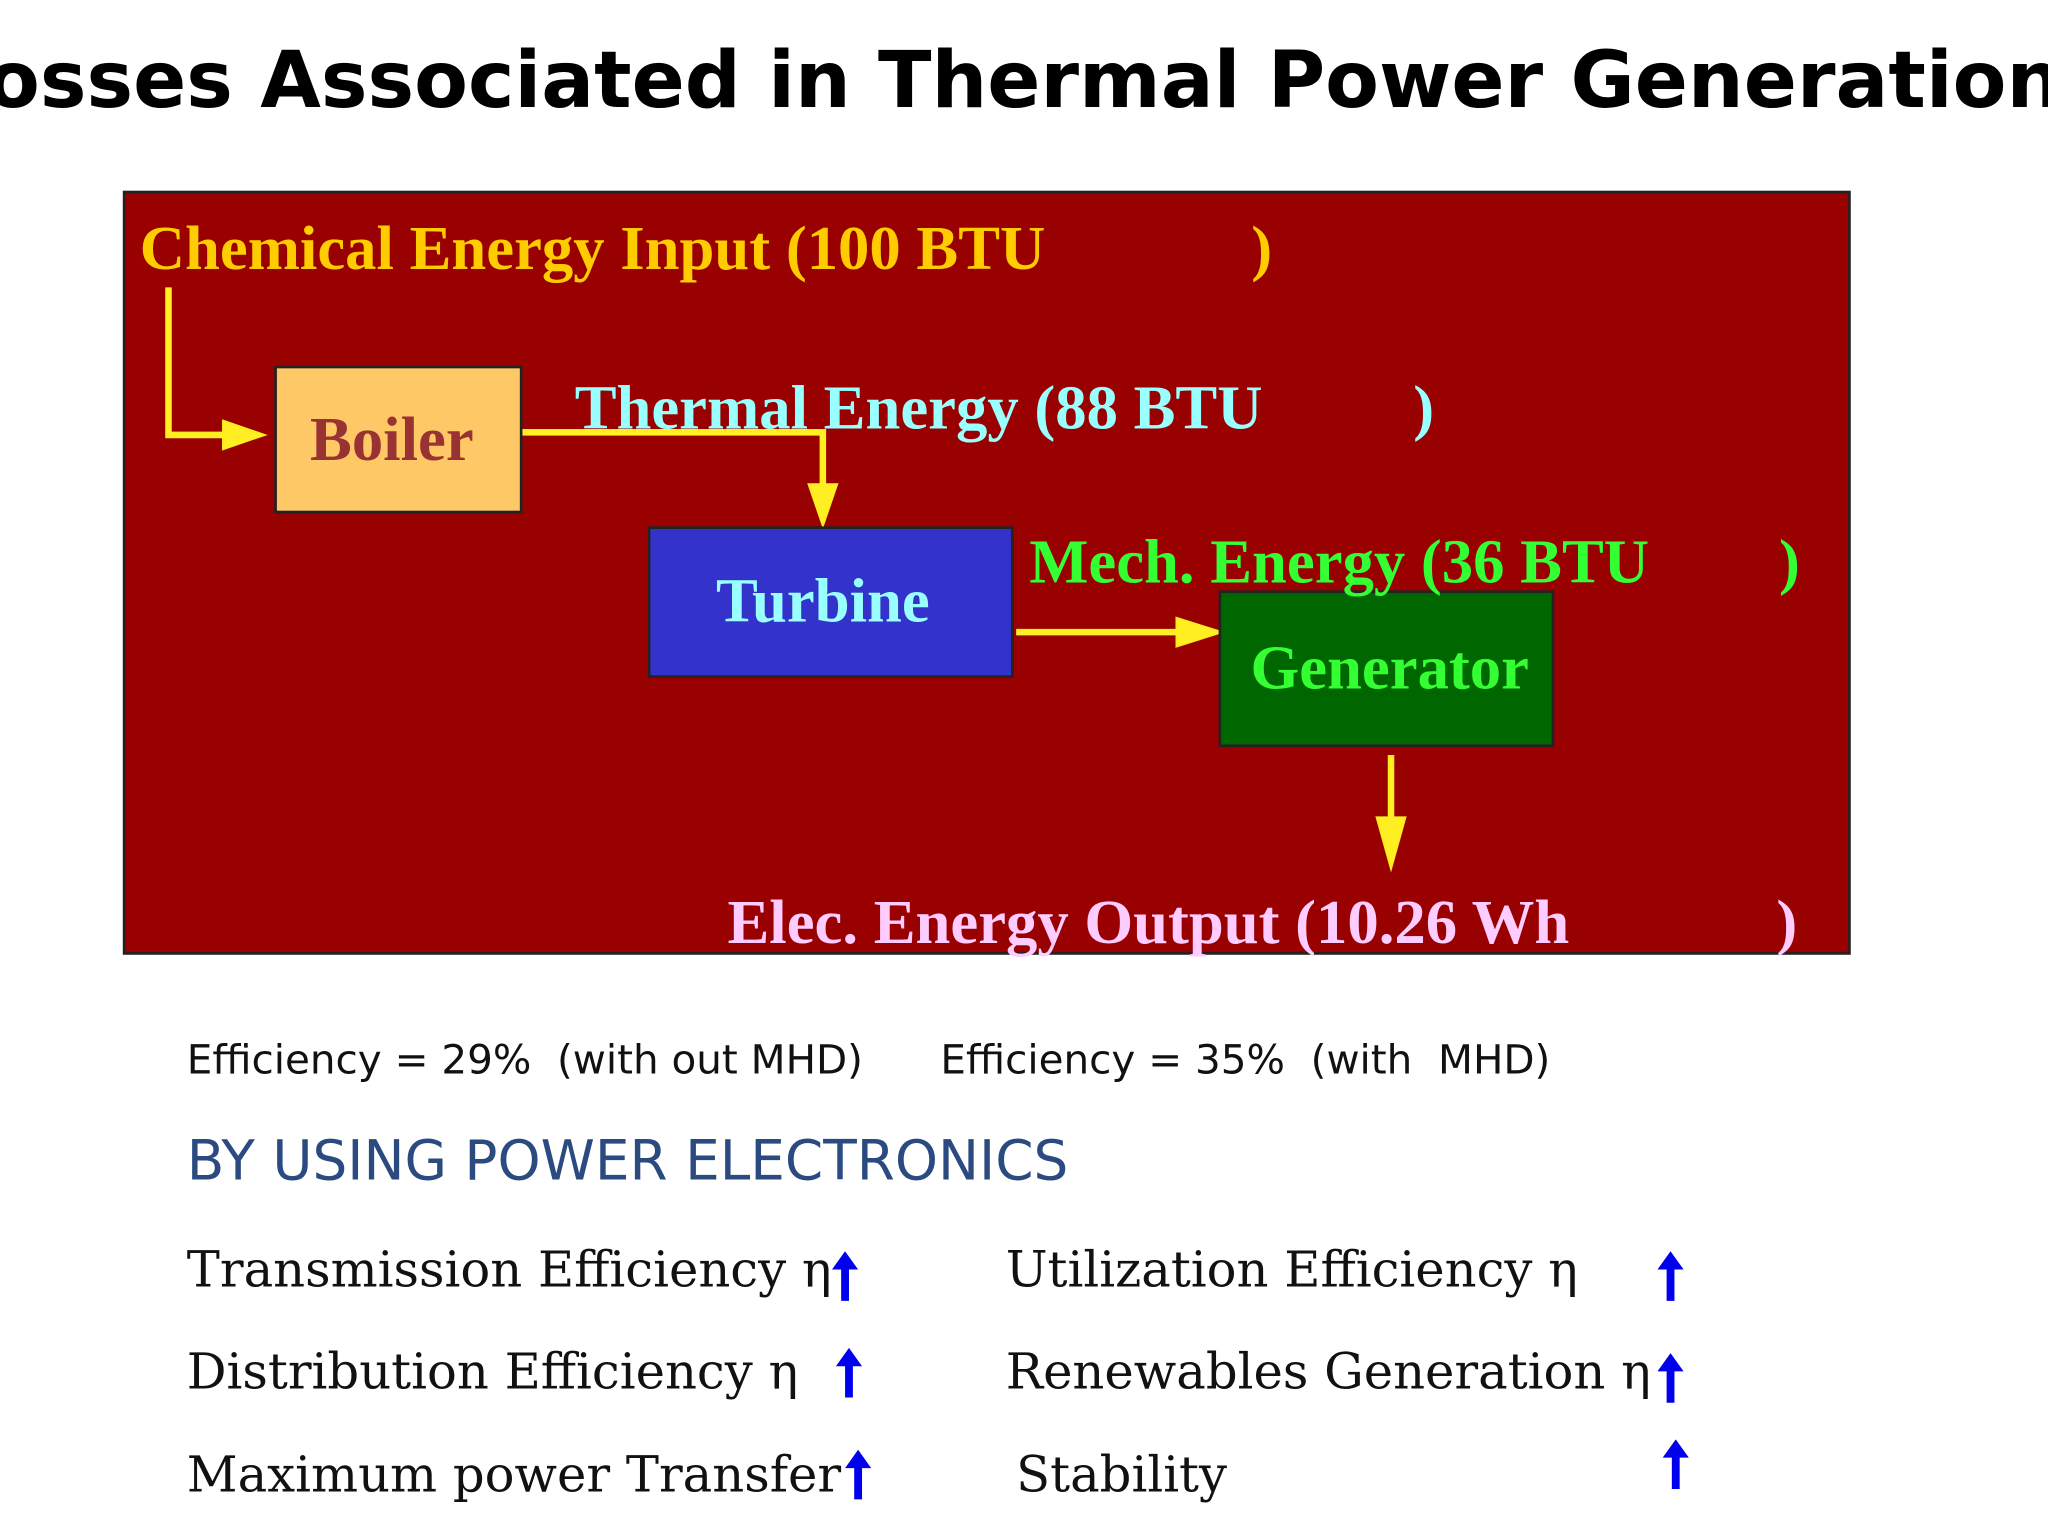 The width and height of the screenshot is (2048, 1536). What do you see at coordinates (525, 1060) in the screenshot?
I see `efficiency-note: Efficiency = 29% (with out MHD)` at bounding box center [525, 1060].